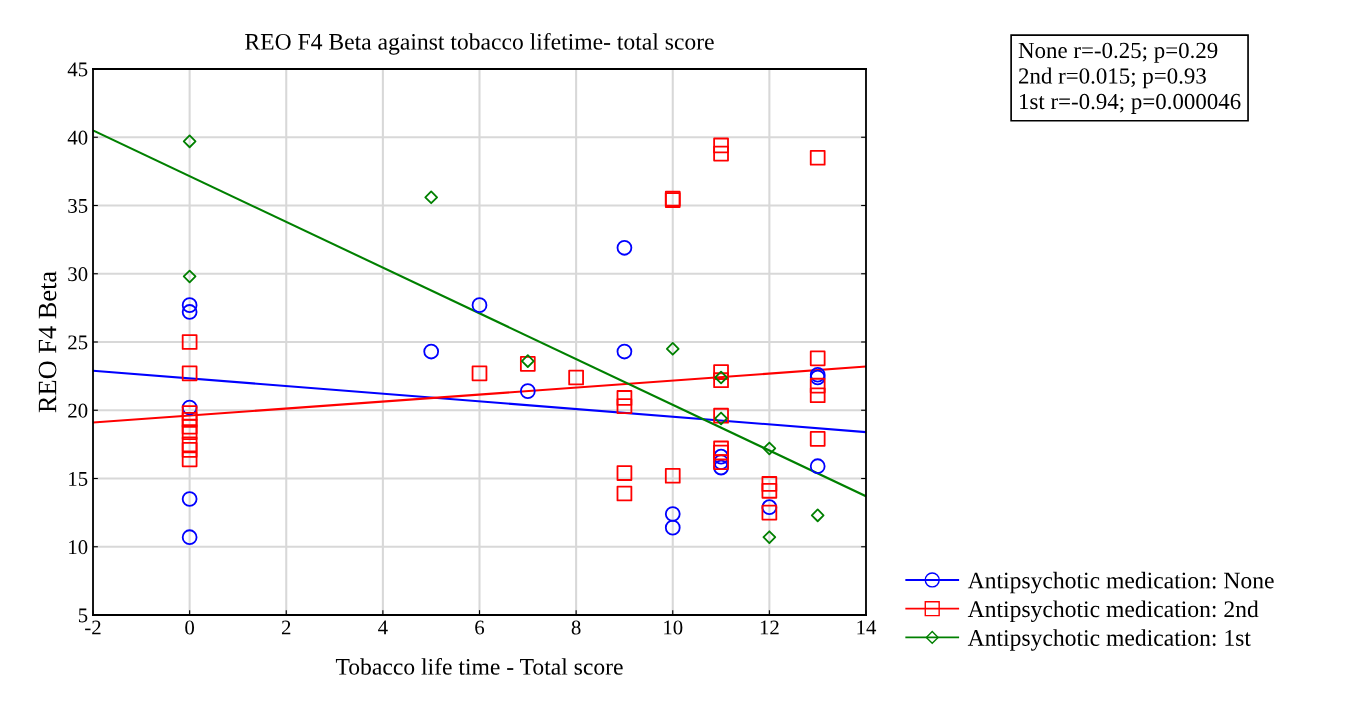 This screenshot has width=1347, height=702. Describe the element at coordinates (1120, 582) in the screenshot. I see `legend-label: Antipsychotic medication: None` at that location.